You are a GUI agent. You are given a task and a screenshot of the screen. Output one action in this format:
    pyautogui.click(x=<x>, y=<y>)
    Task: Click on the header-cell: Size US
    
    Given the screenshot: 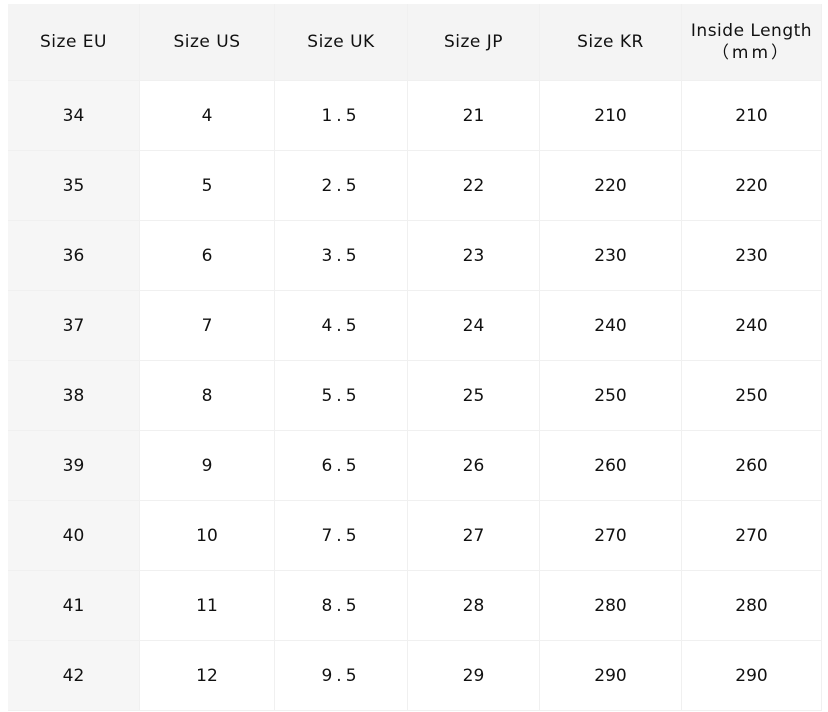 What is the action you would take?
    pyautogui.click(x=207, y=42)
    